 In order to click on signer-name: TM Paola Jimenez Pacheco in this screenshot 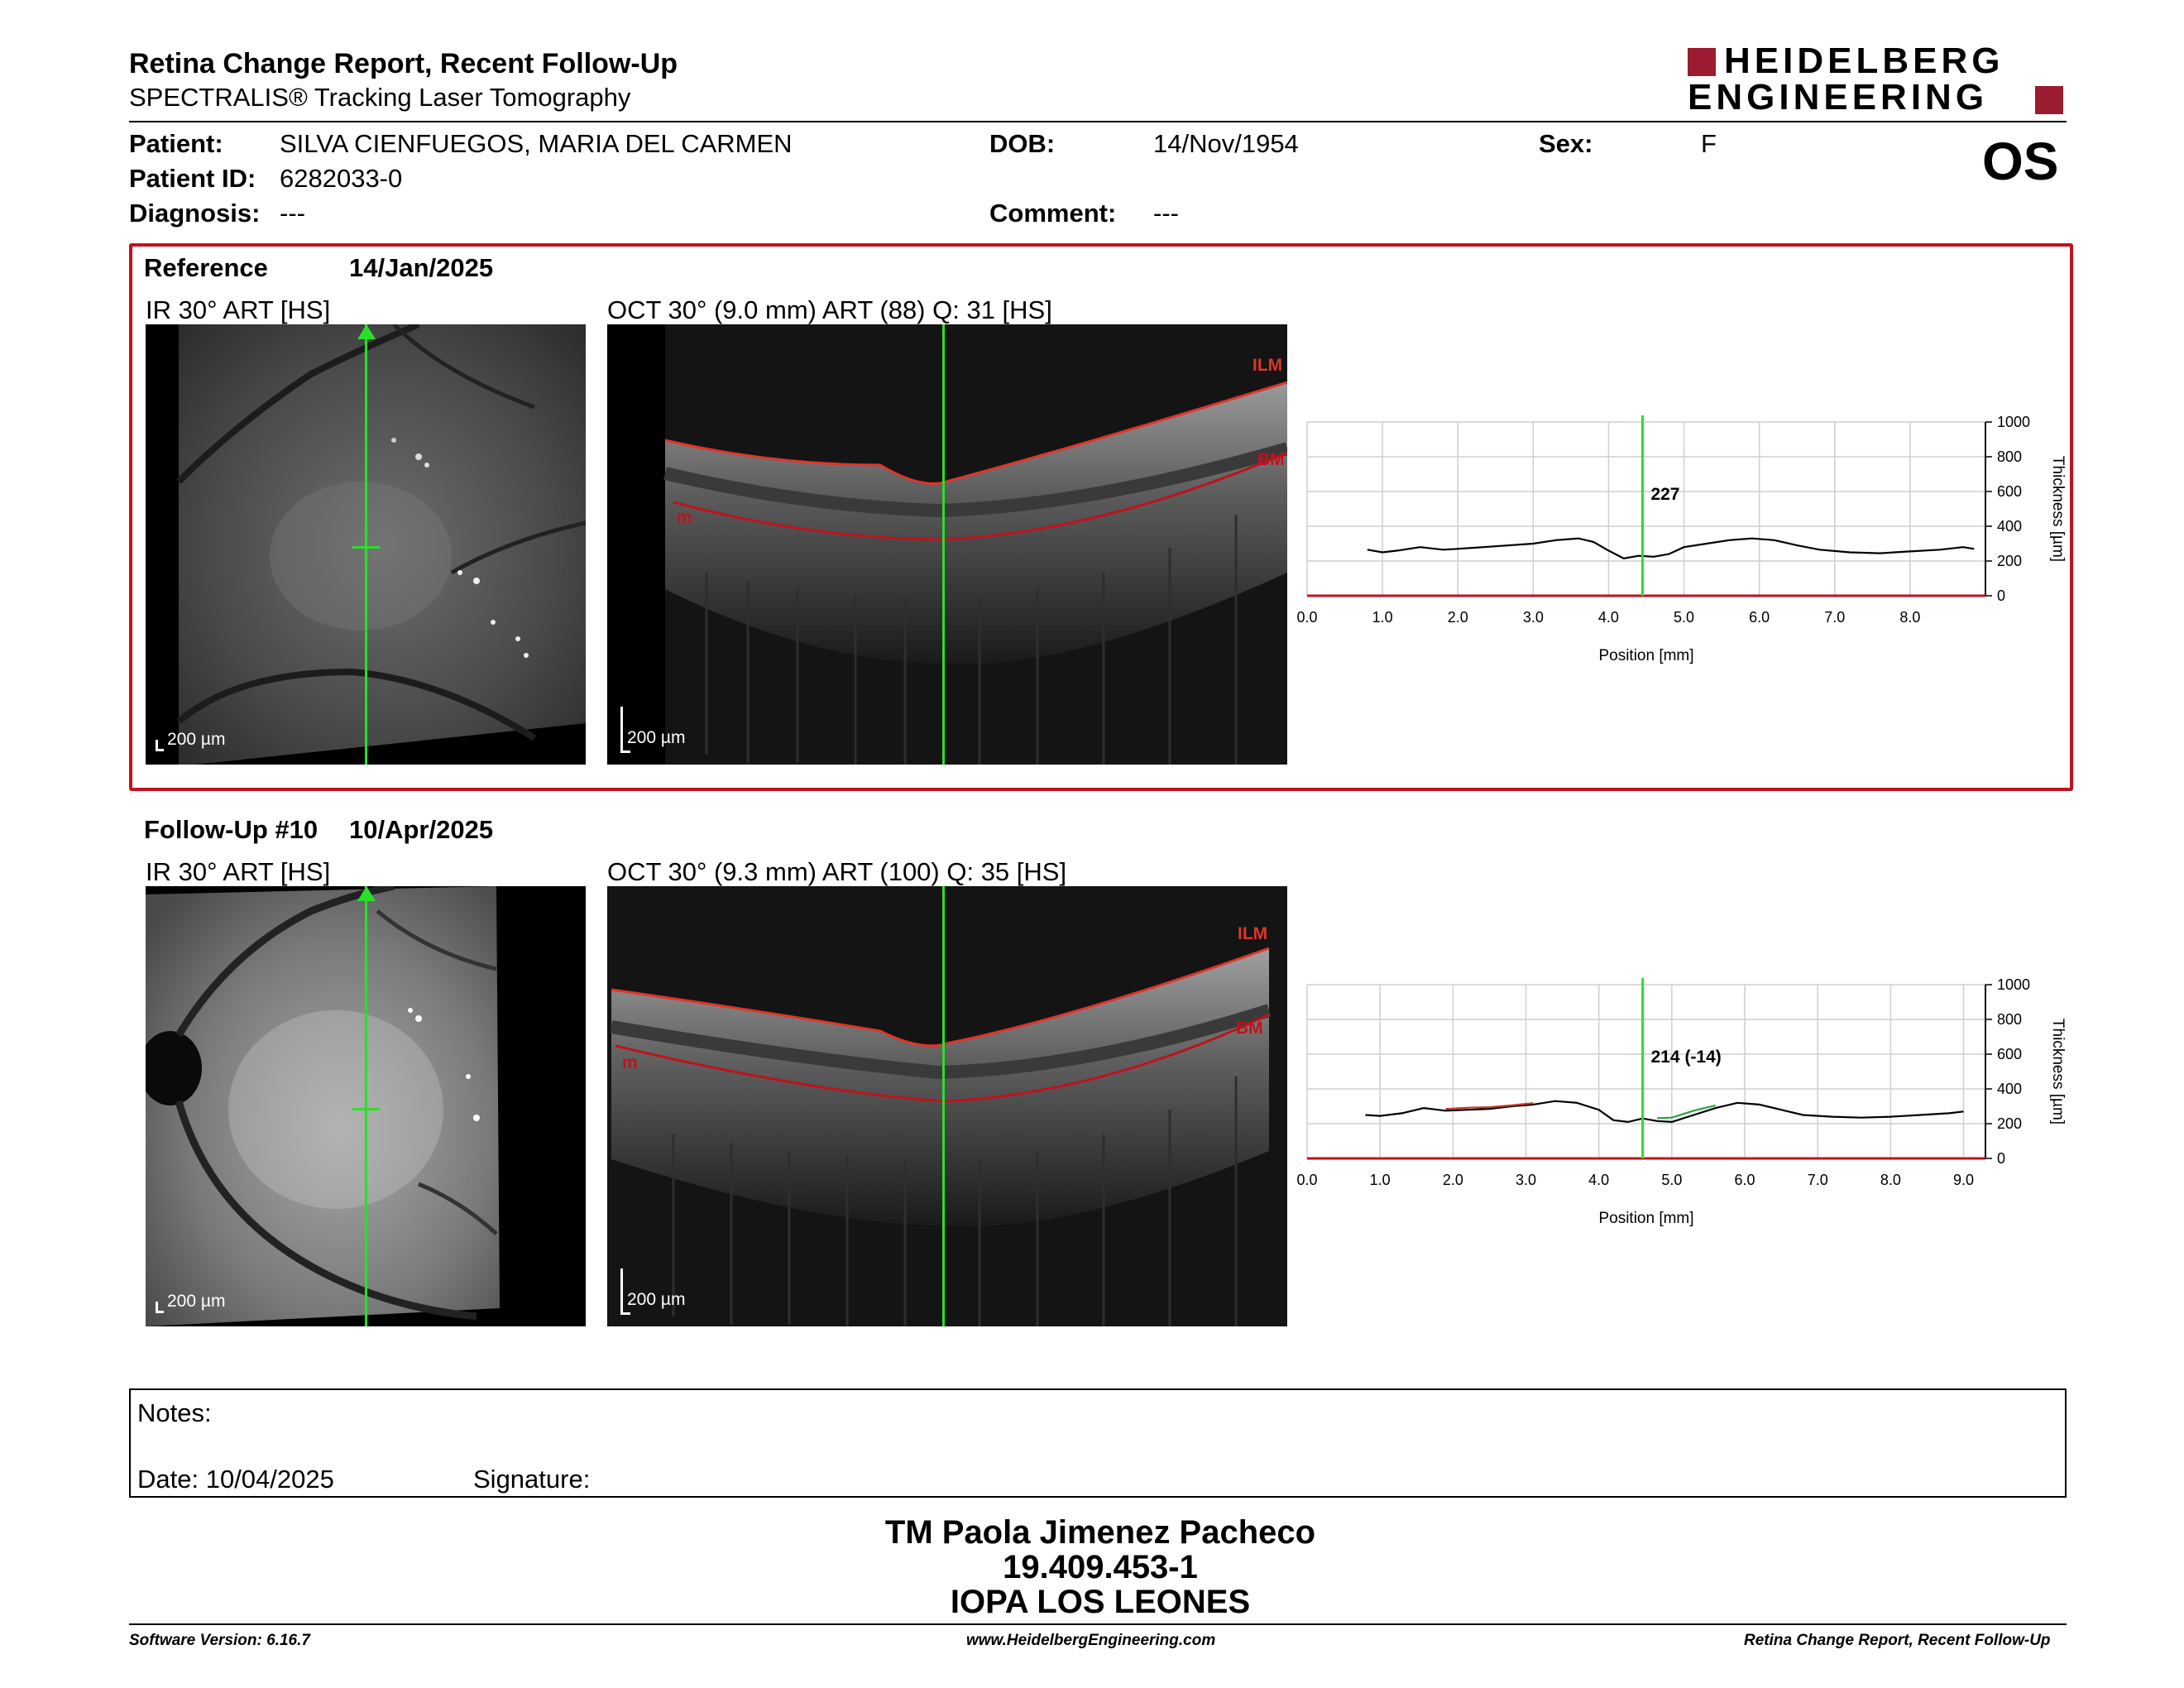, I will do `click(1100, 1532)`.